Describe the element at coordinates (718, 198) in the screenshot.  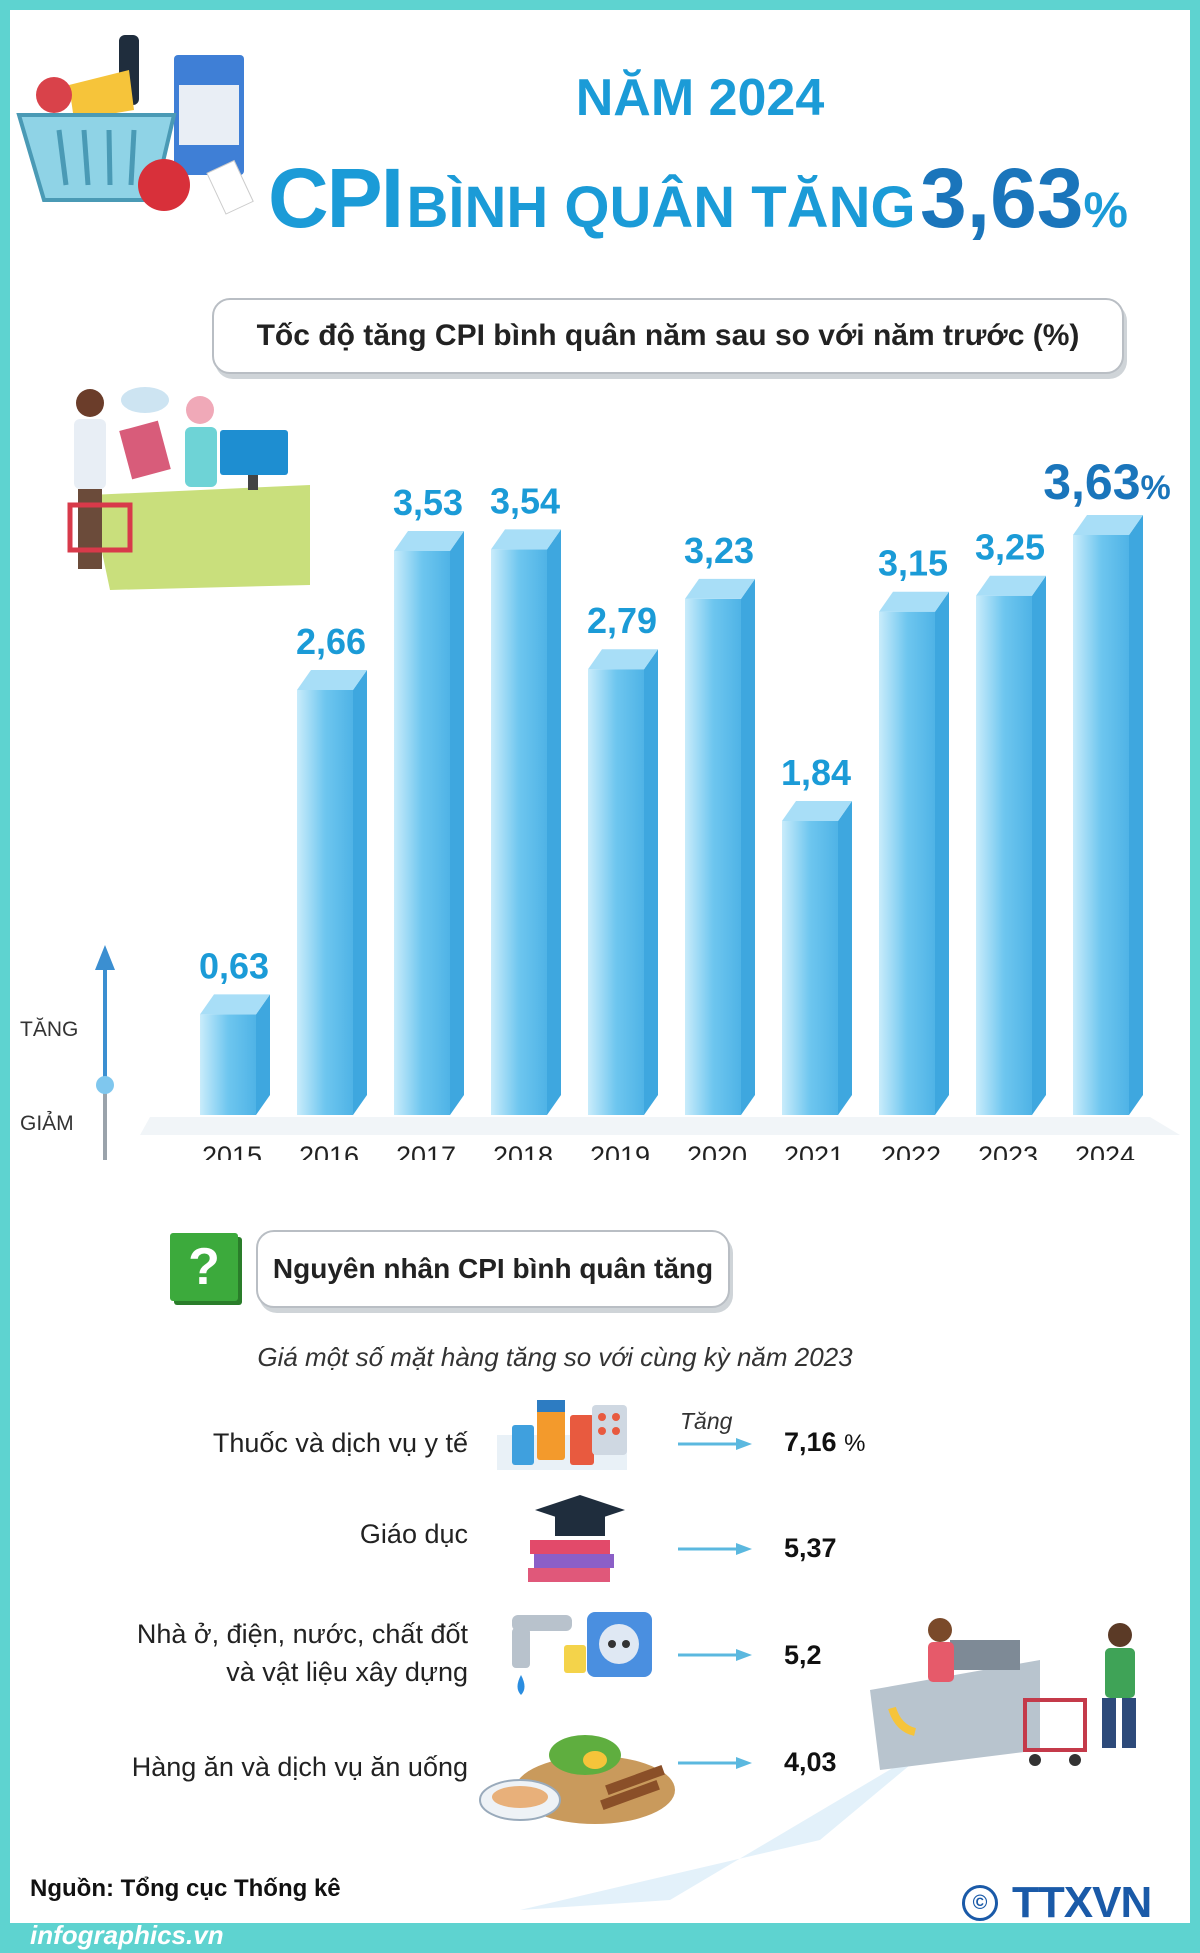
I see `title-main: CPI BÌNH QUÂN TĂNG 3,63%` at that location.